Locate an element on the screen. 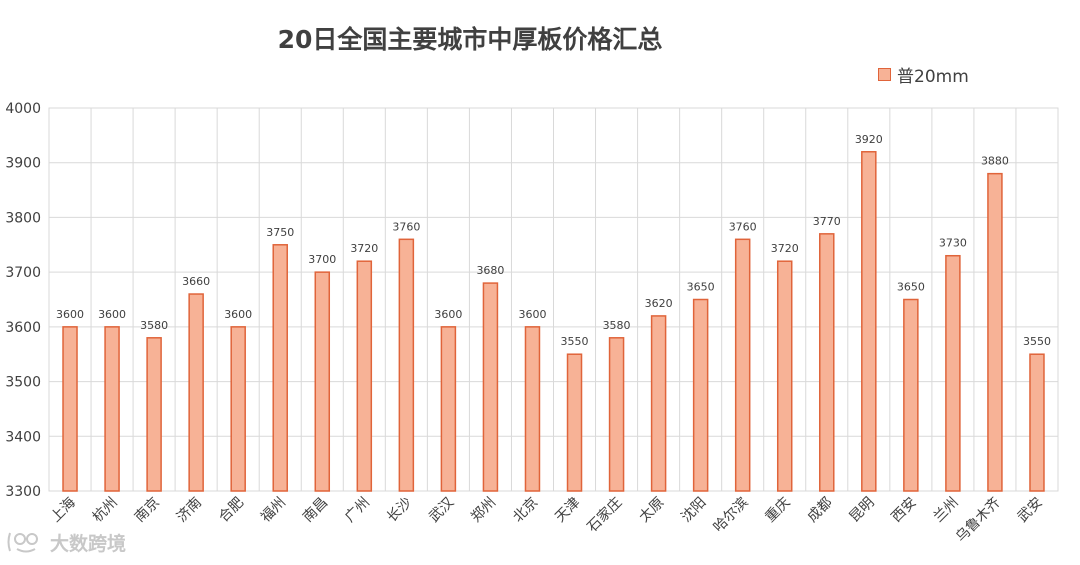 This screenshot has width=1080, height=565. category-label: 武汉 is located at coordinates (441, 510).